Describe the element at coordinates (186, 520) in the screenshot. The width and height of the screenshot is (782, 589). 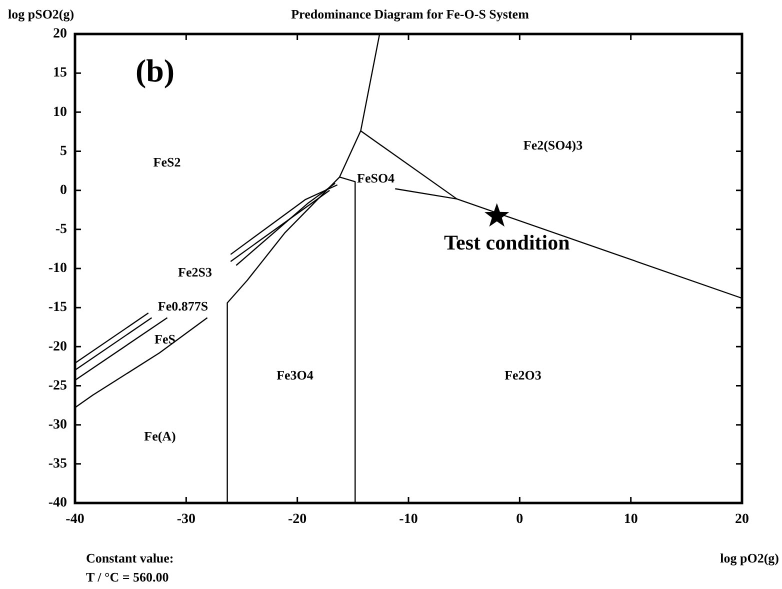
I see `x-tick-label: -30` at that location.